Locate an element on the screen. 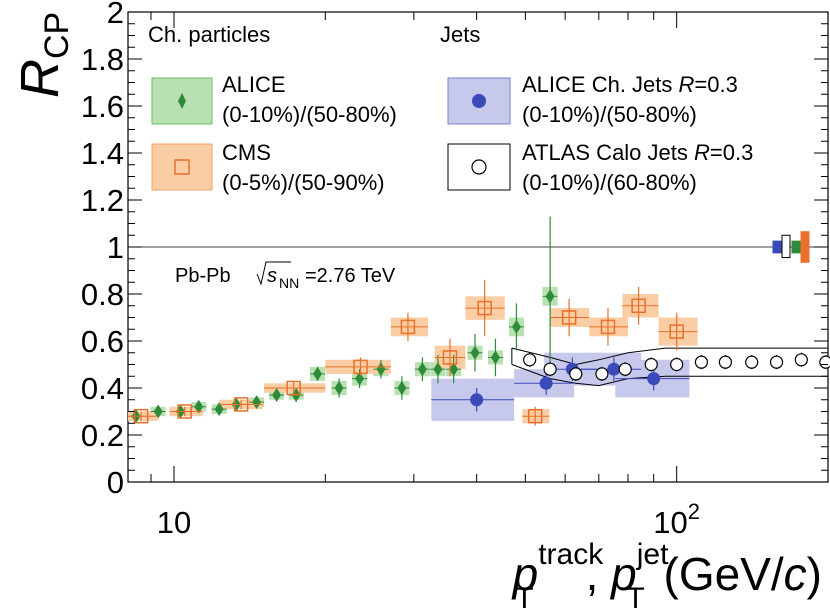 Image resolution: width=830 pixels, height=610 pixels. legend-label-alice-jets-centrality: (0-10%)/(50-80%) is located at coordinates (609, 114).